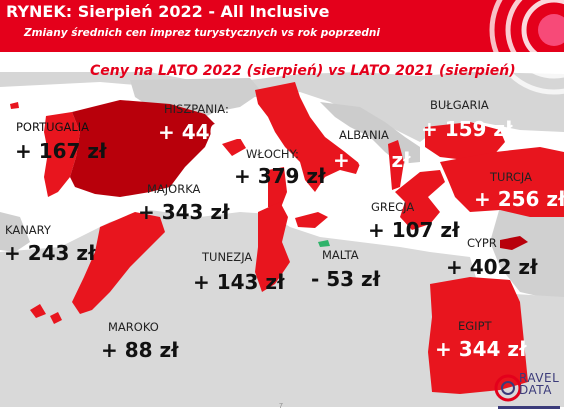 This screenshot has width=564, height=414. I want to click on region-bulgaria, so click(465, 141).